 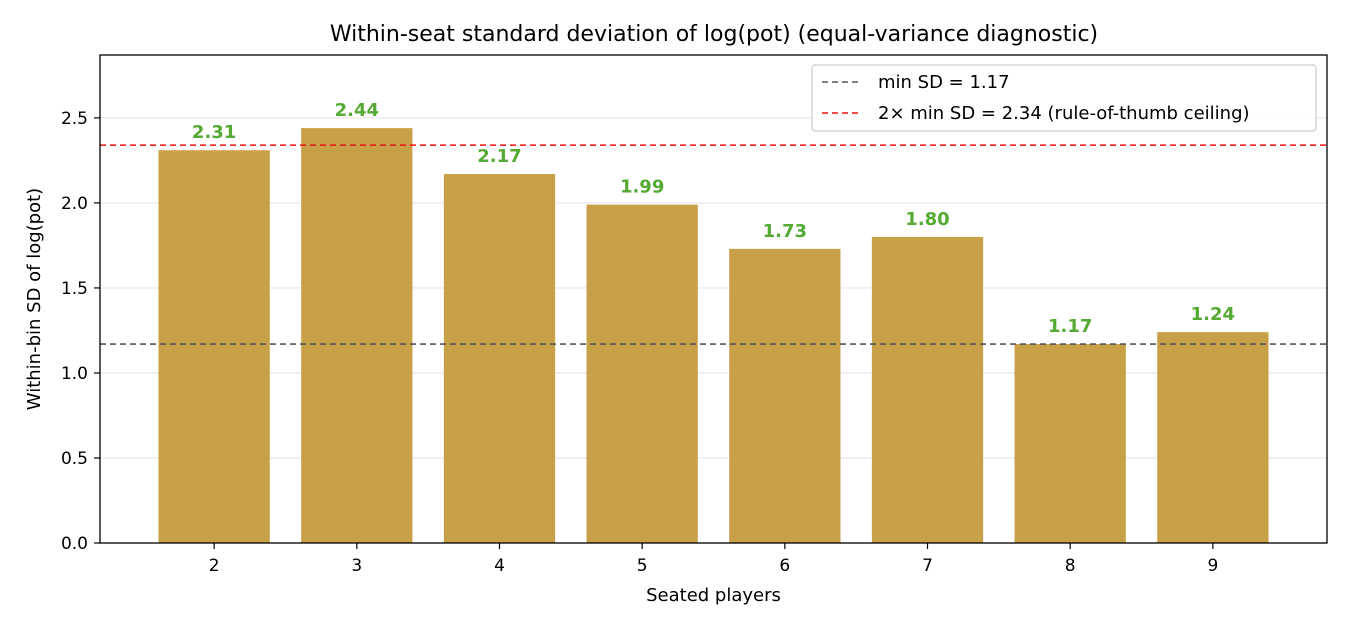 I want to click on x-tick-label: 9, so click(x=1212, y=566).